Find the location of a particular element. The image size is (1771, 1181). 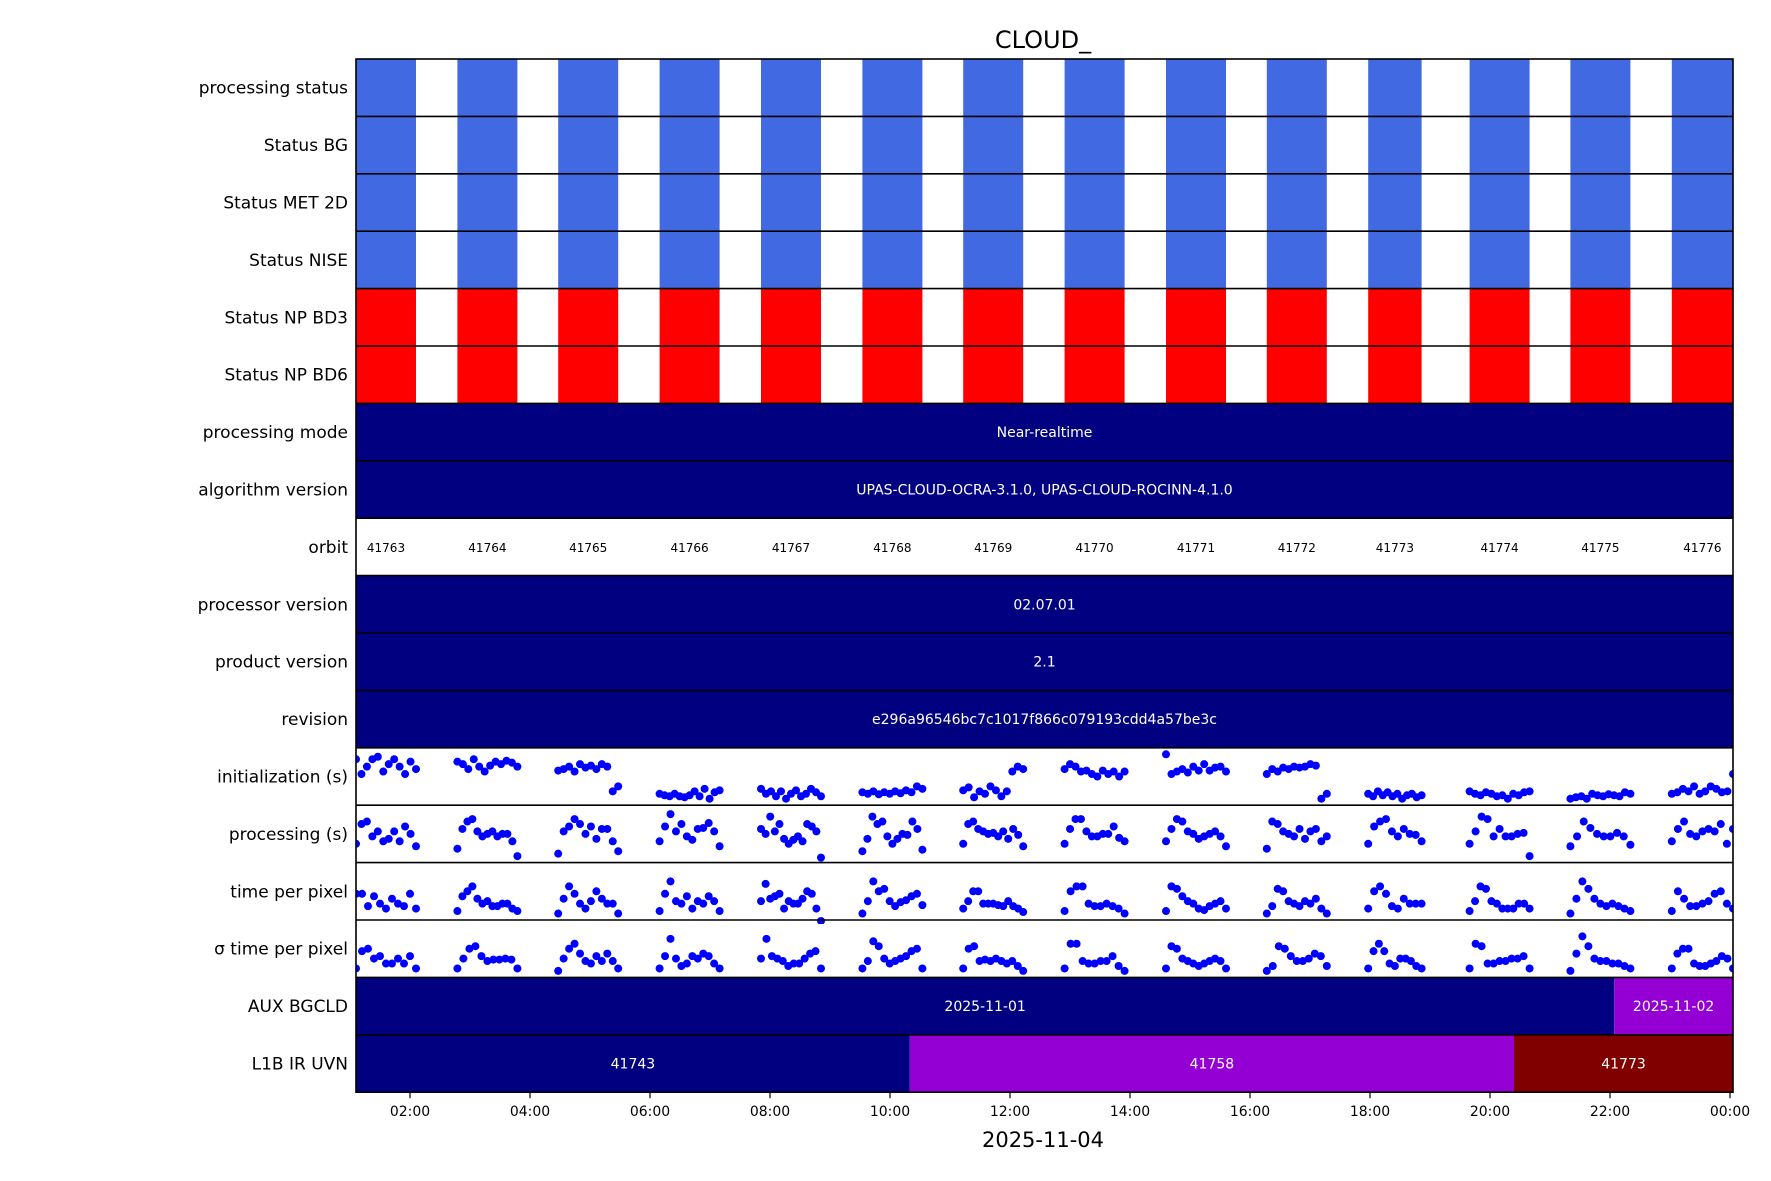

chart-title: CLOUD_ is located at coordinates (1043, 40).